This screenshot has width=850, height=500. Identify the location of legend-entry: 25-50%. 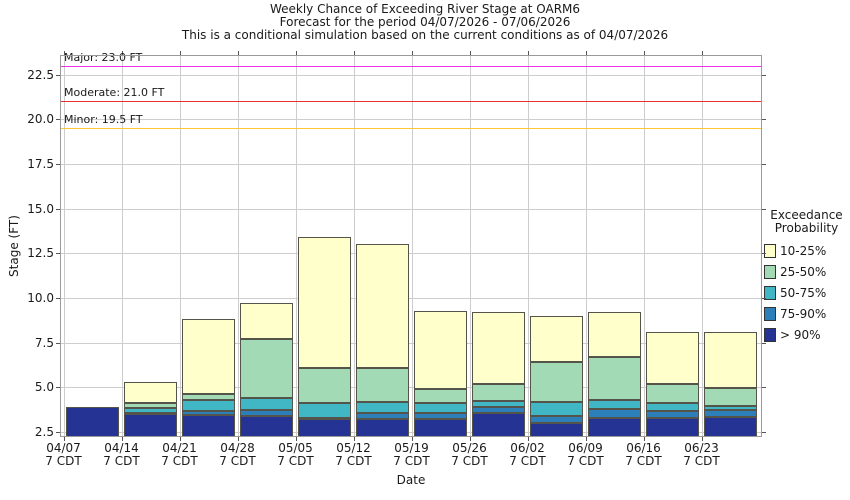
(806, 271).